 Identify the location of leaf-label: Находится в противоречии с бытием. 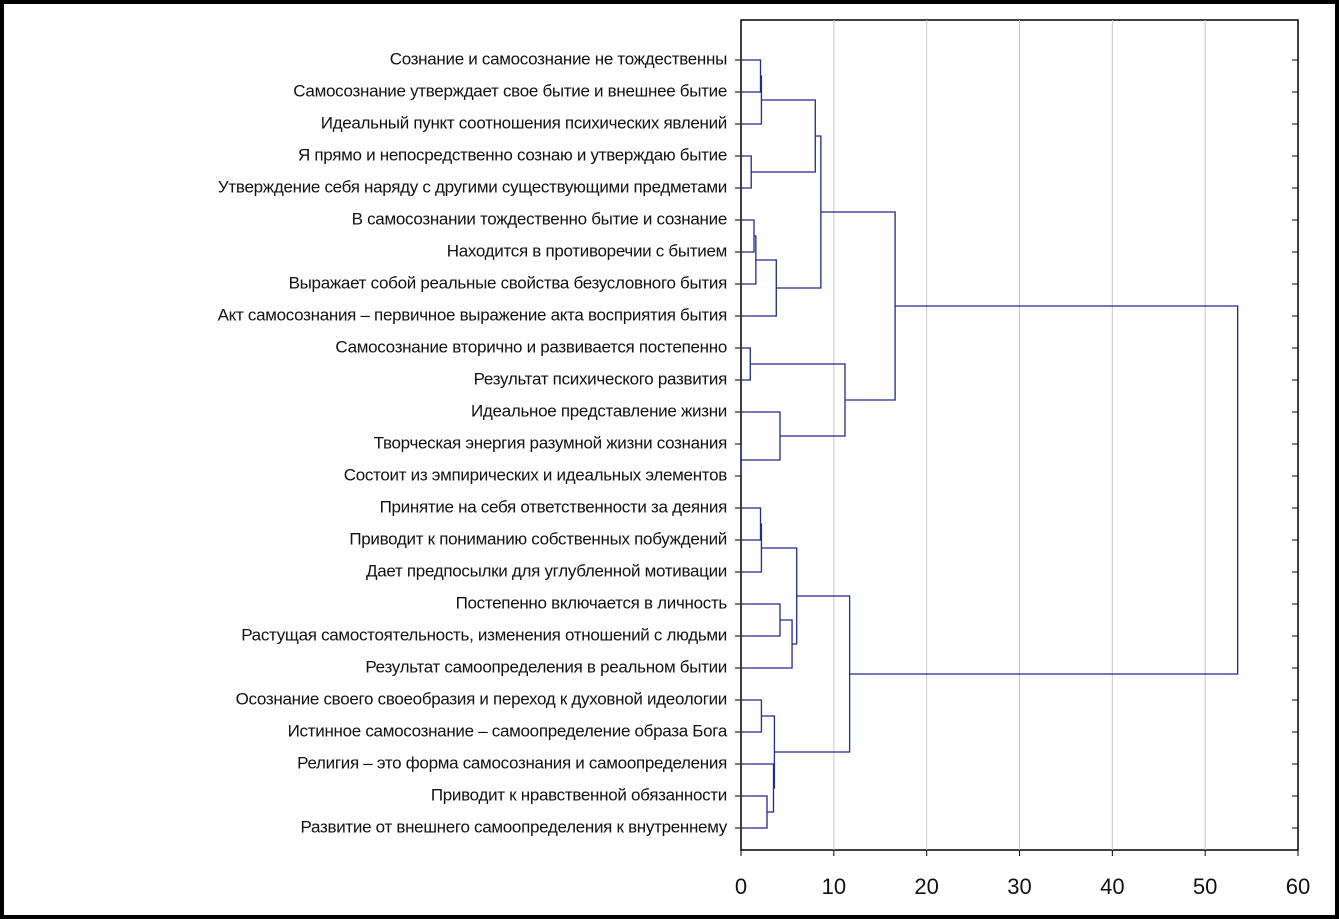
(587, 250).